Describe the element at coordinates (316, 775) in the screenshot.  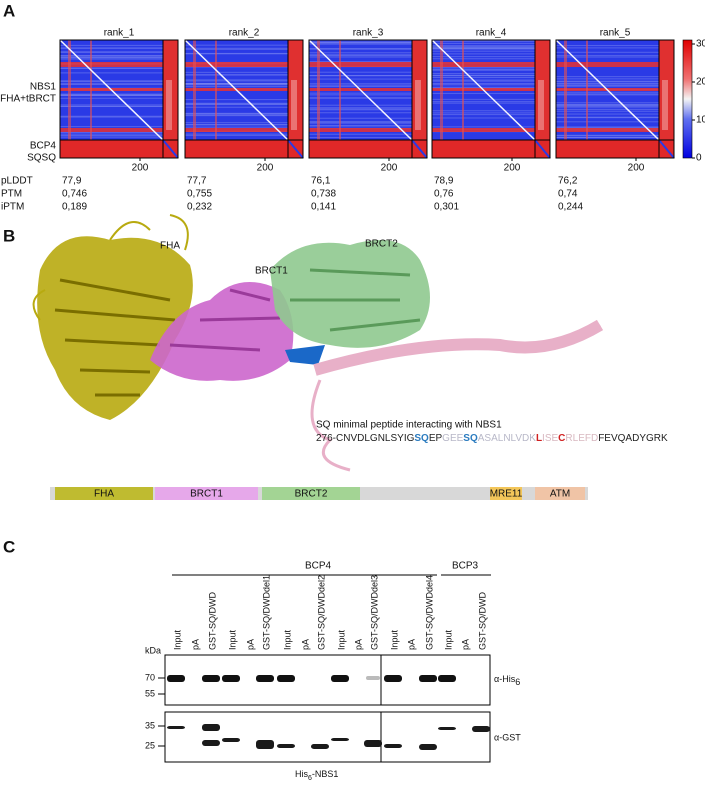
I see `bait-label: His6-NBS1` at that location.